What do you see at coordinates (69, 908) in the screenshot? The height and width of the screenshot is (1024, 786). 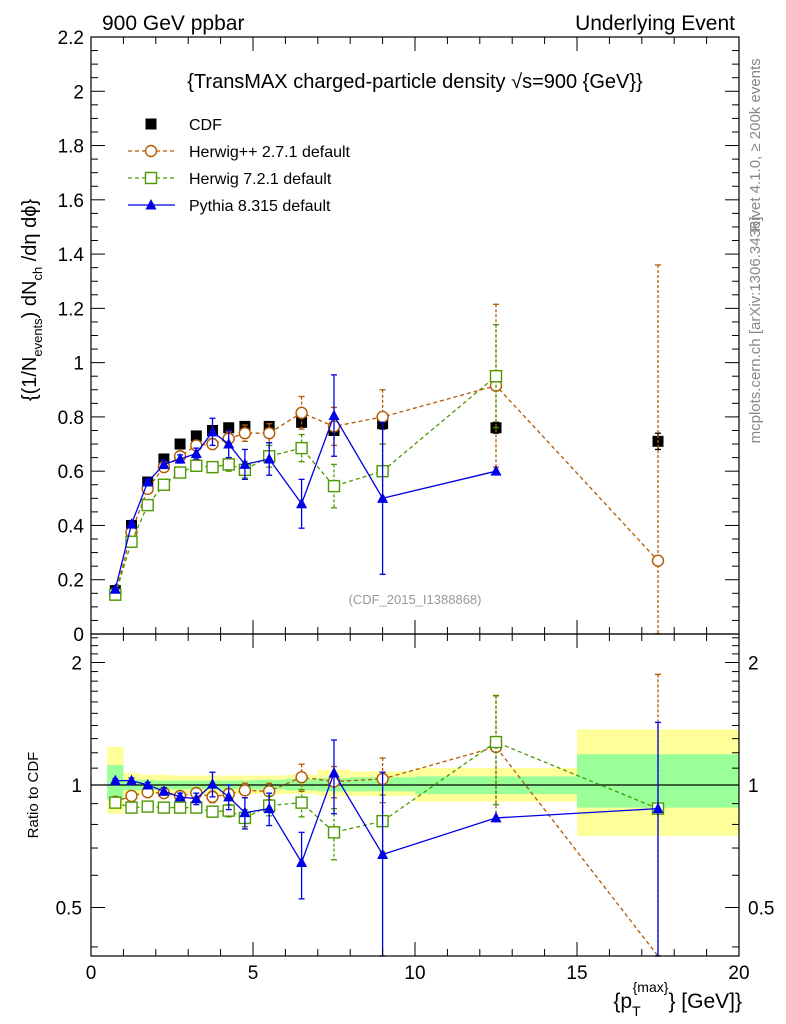 I see `ratio-y-tick-label: 0.5` at bounding box center [69, 908].